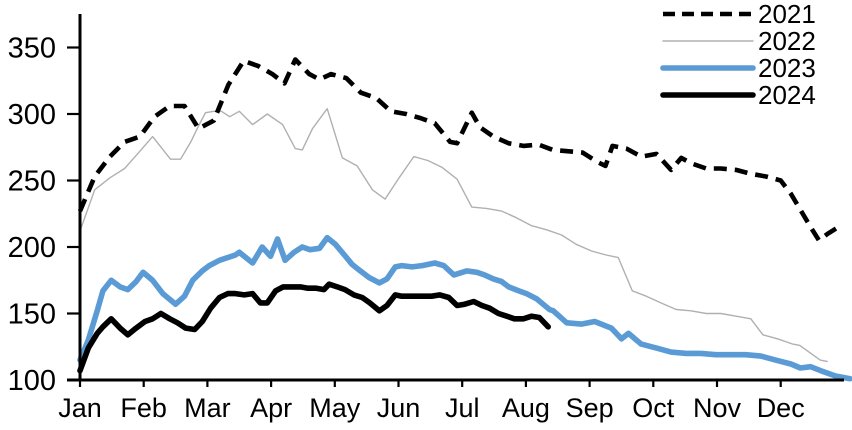 The height and width of the screenshot is (430, 852). I want to click on x-axis-label-Jun: Jun, so click(399, 408).